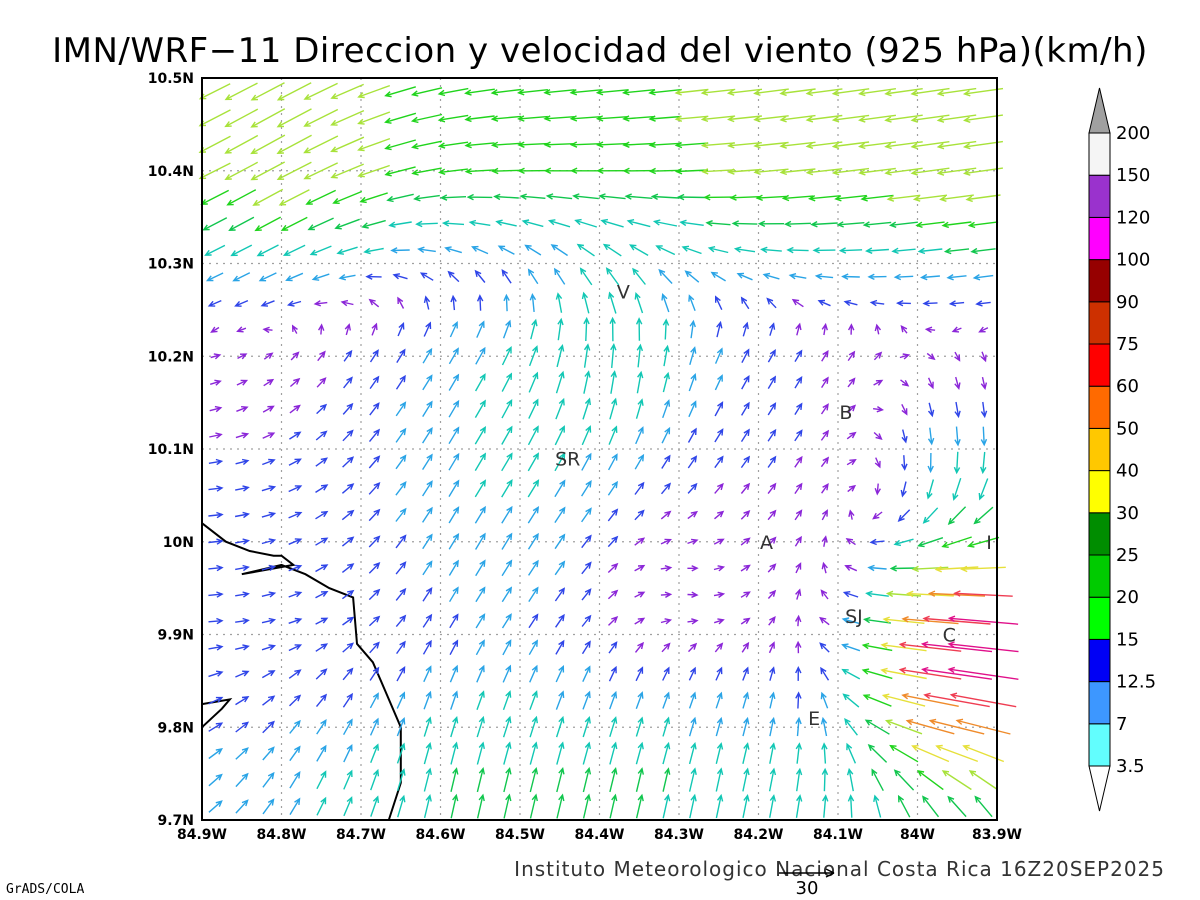  Describe the element at coordinates (1127, 555) in the screenshot. I see `legend-label: 25` at that location.